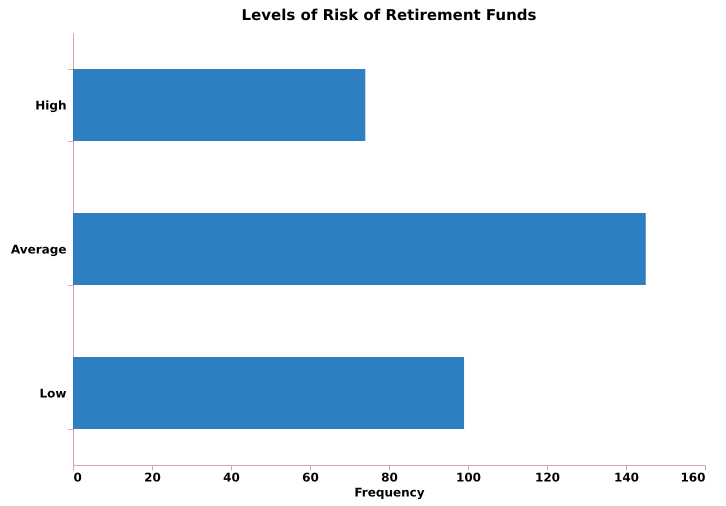  What do you see at coordinates (469, 477) in the screenshot?
I see `x-tick-label: 100` at bounding box center [469, 477].